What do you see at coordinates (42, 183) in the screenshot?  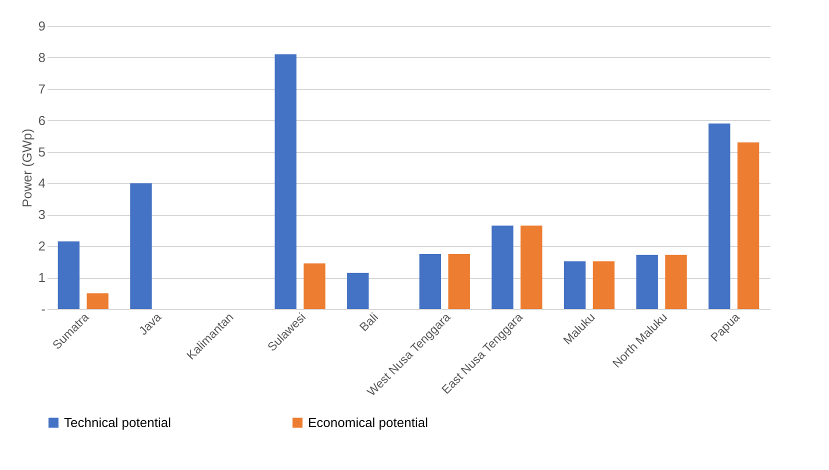 I see `y-tick-label: 4` at bounding box center [42, 183].